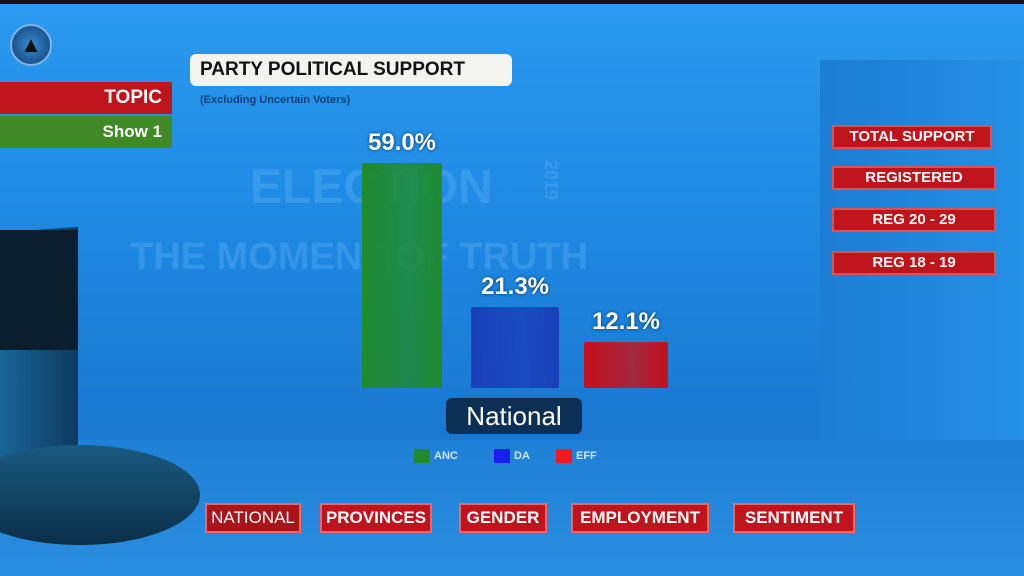  Describe the element at coordinates (275, 100) in the screenshot. I see `chart-subtitle: (Excluding Uncertain Voters)` at that location.